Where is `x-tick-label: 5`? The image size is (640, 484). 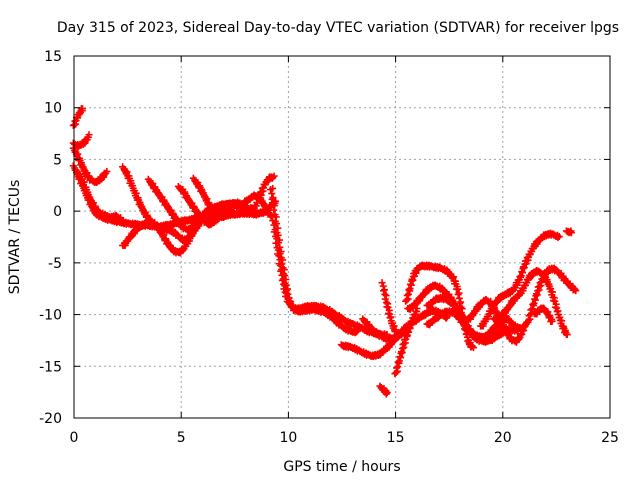 x-tick-label: 5 is located at coordinates (181, 438).